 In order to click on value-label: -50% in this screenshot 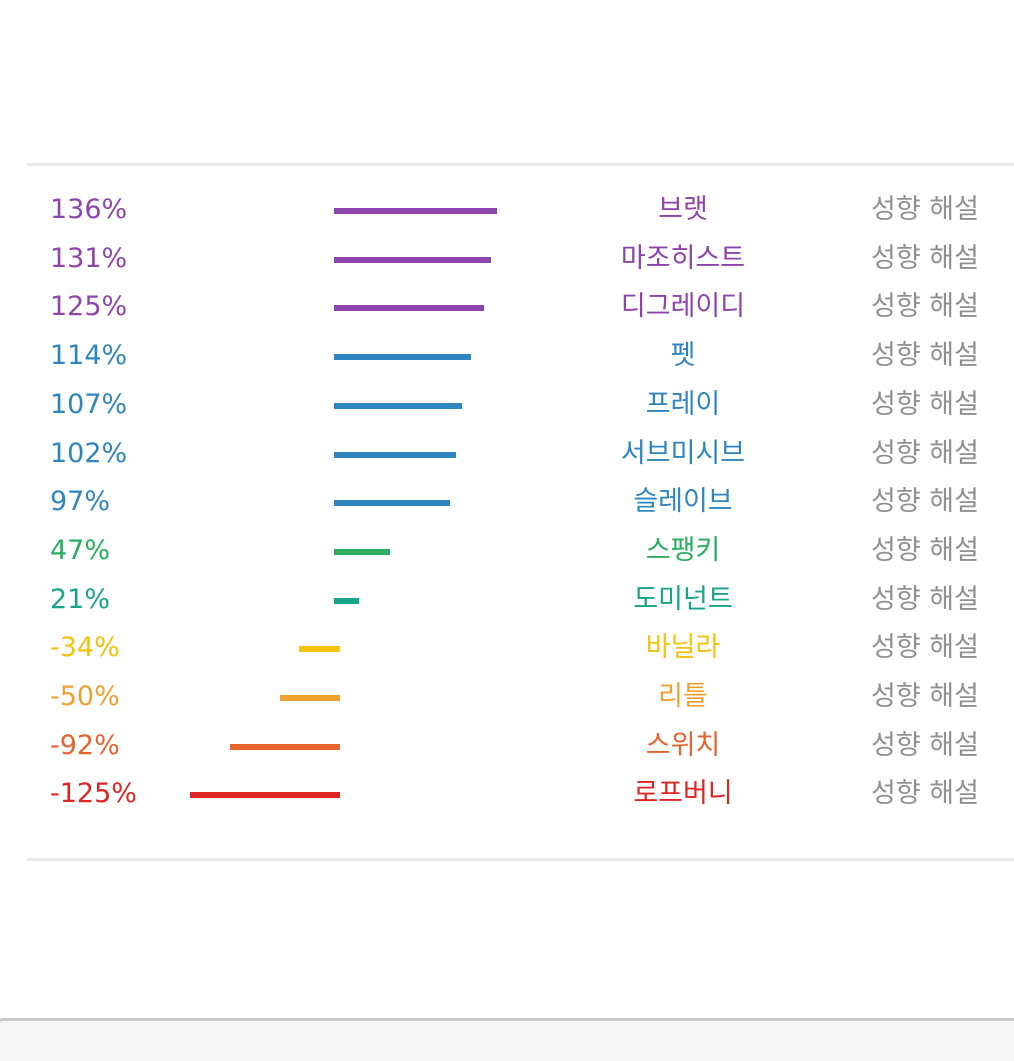, I will do `click(85, 696)`.